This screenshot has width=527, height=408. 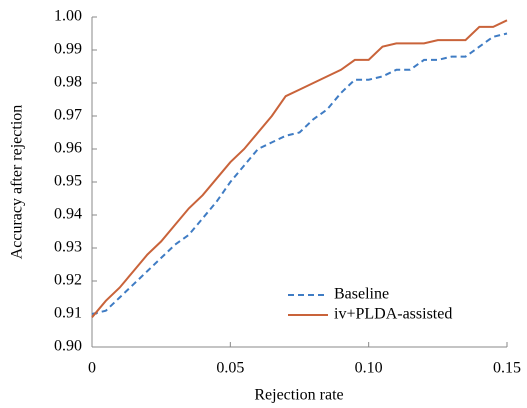 I want to click on y-tick-label: 0.94, so click(x=68, y=214).